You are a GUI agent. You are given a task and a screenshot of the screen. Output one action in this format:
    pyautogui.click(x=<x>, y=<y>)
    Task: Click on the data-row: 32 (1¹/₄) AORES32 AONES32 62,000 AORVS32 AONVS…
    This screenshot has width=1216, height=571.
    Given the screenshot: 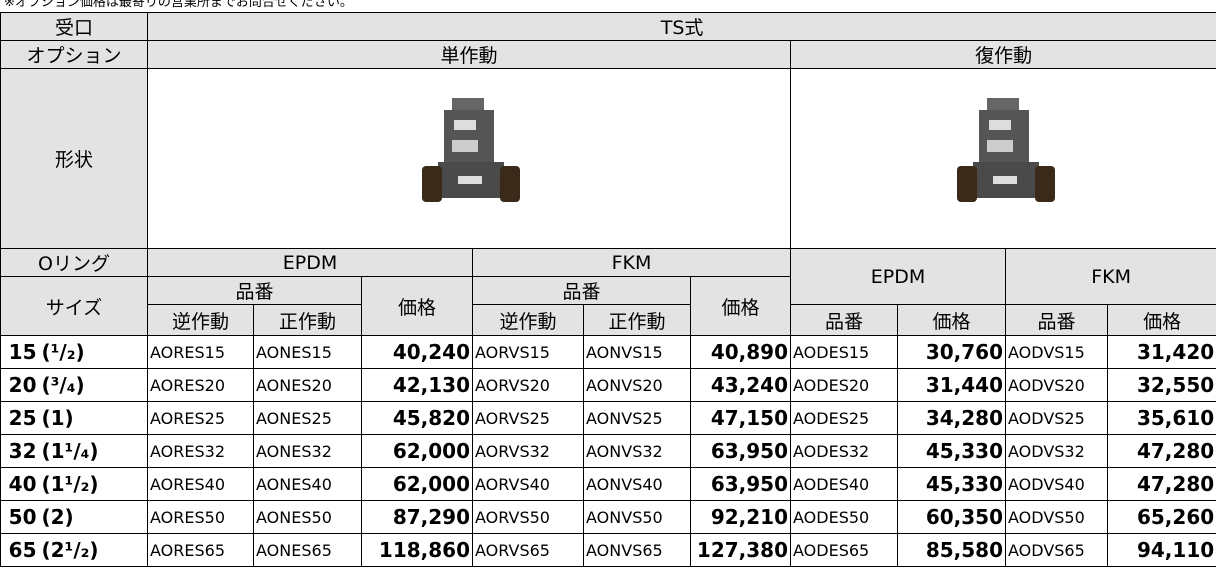 What is the action you would take?
    pyautogui.click(x=608, y=451)
    